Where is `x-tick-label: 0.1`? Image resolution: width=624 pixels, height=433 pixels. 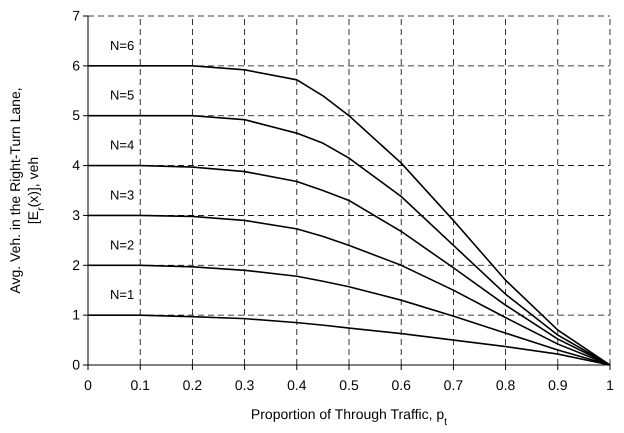 x-tick-label: 0.1 is located at coordinates (140, 384).